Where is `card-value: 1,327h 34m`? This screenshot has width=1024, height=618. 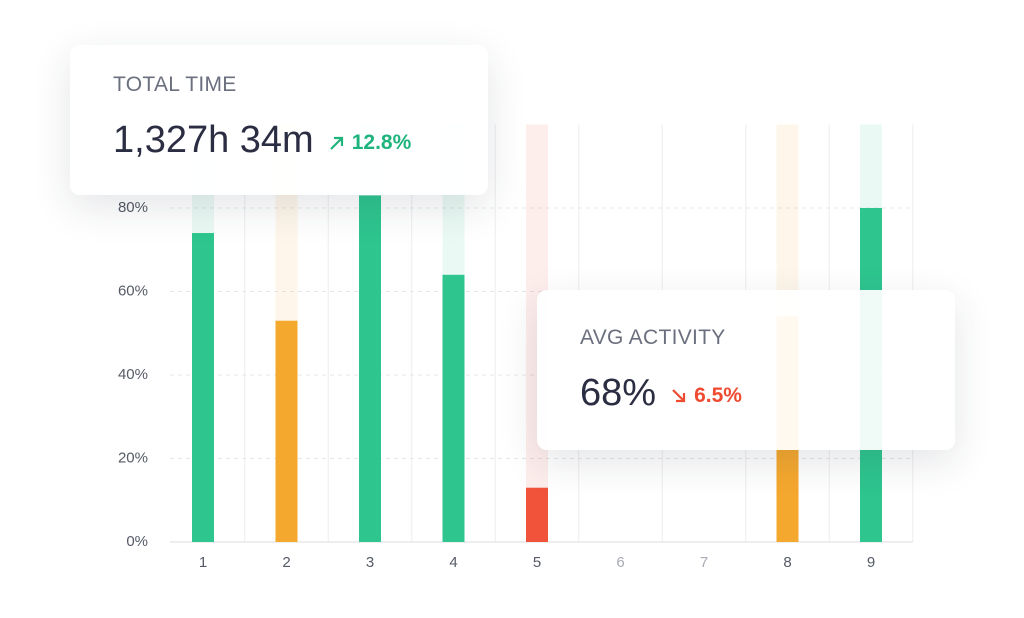
card-value: 1,327h 34m is located at coordinates (213, 140).